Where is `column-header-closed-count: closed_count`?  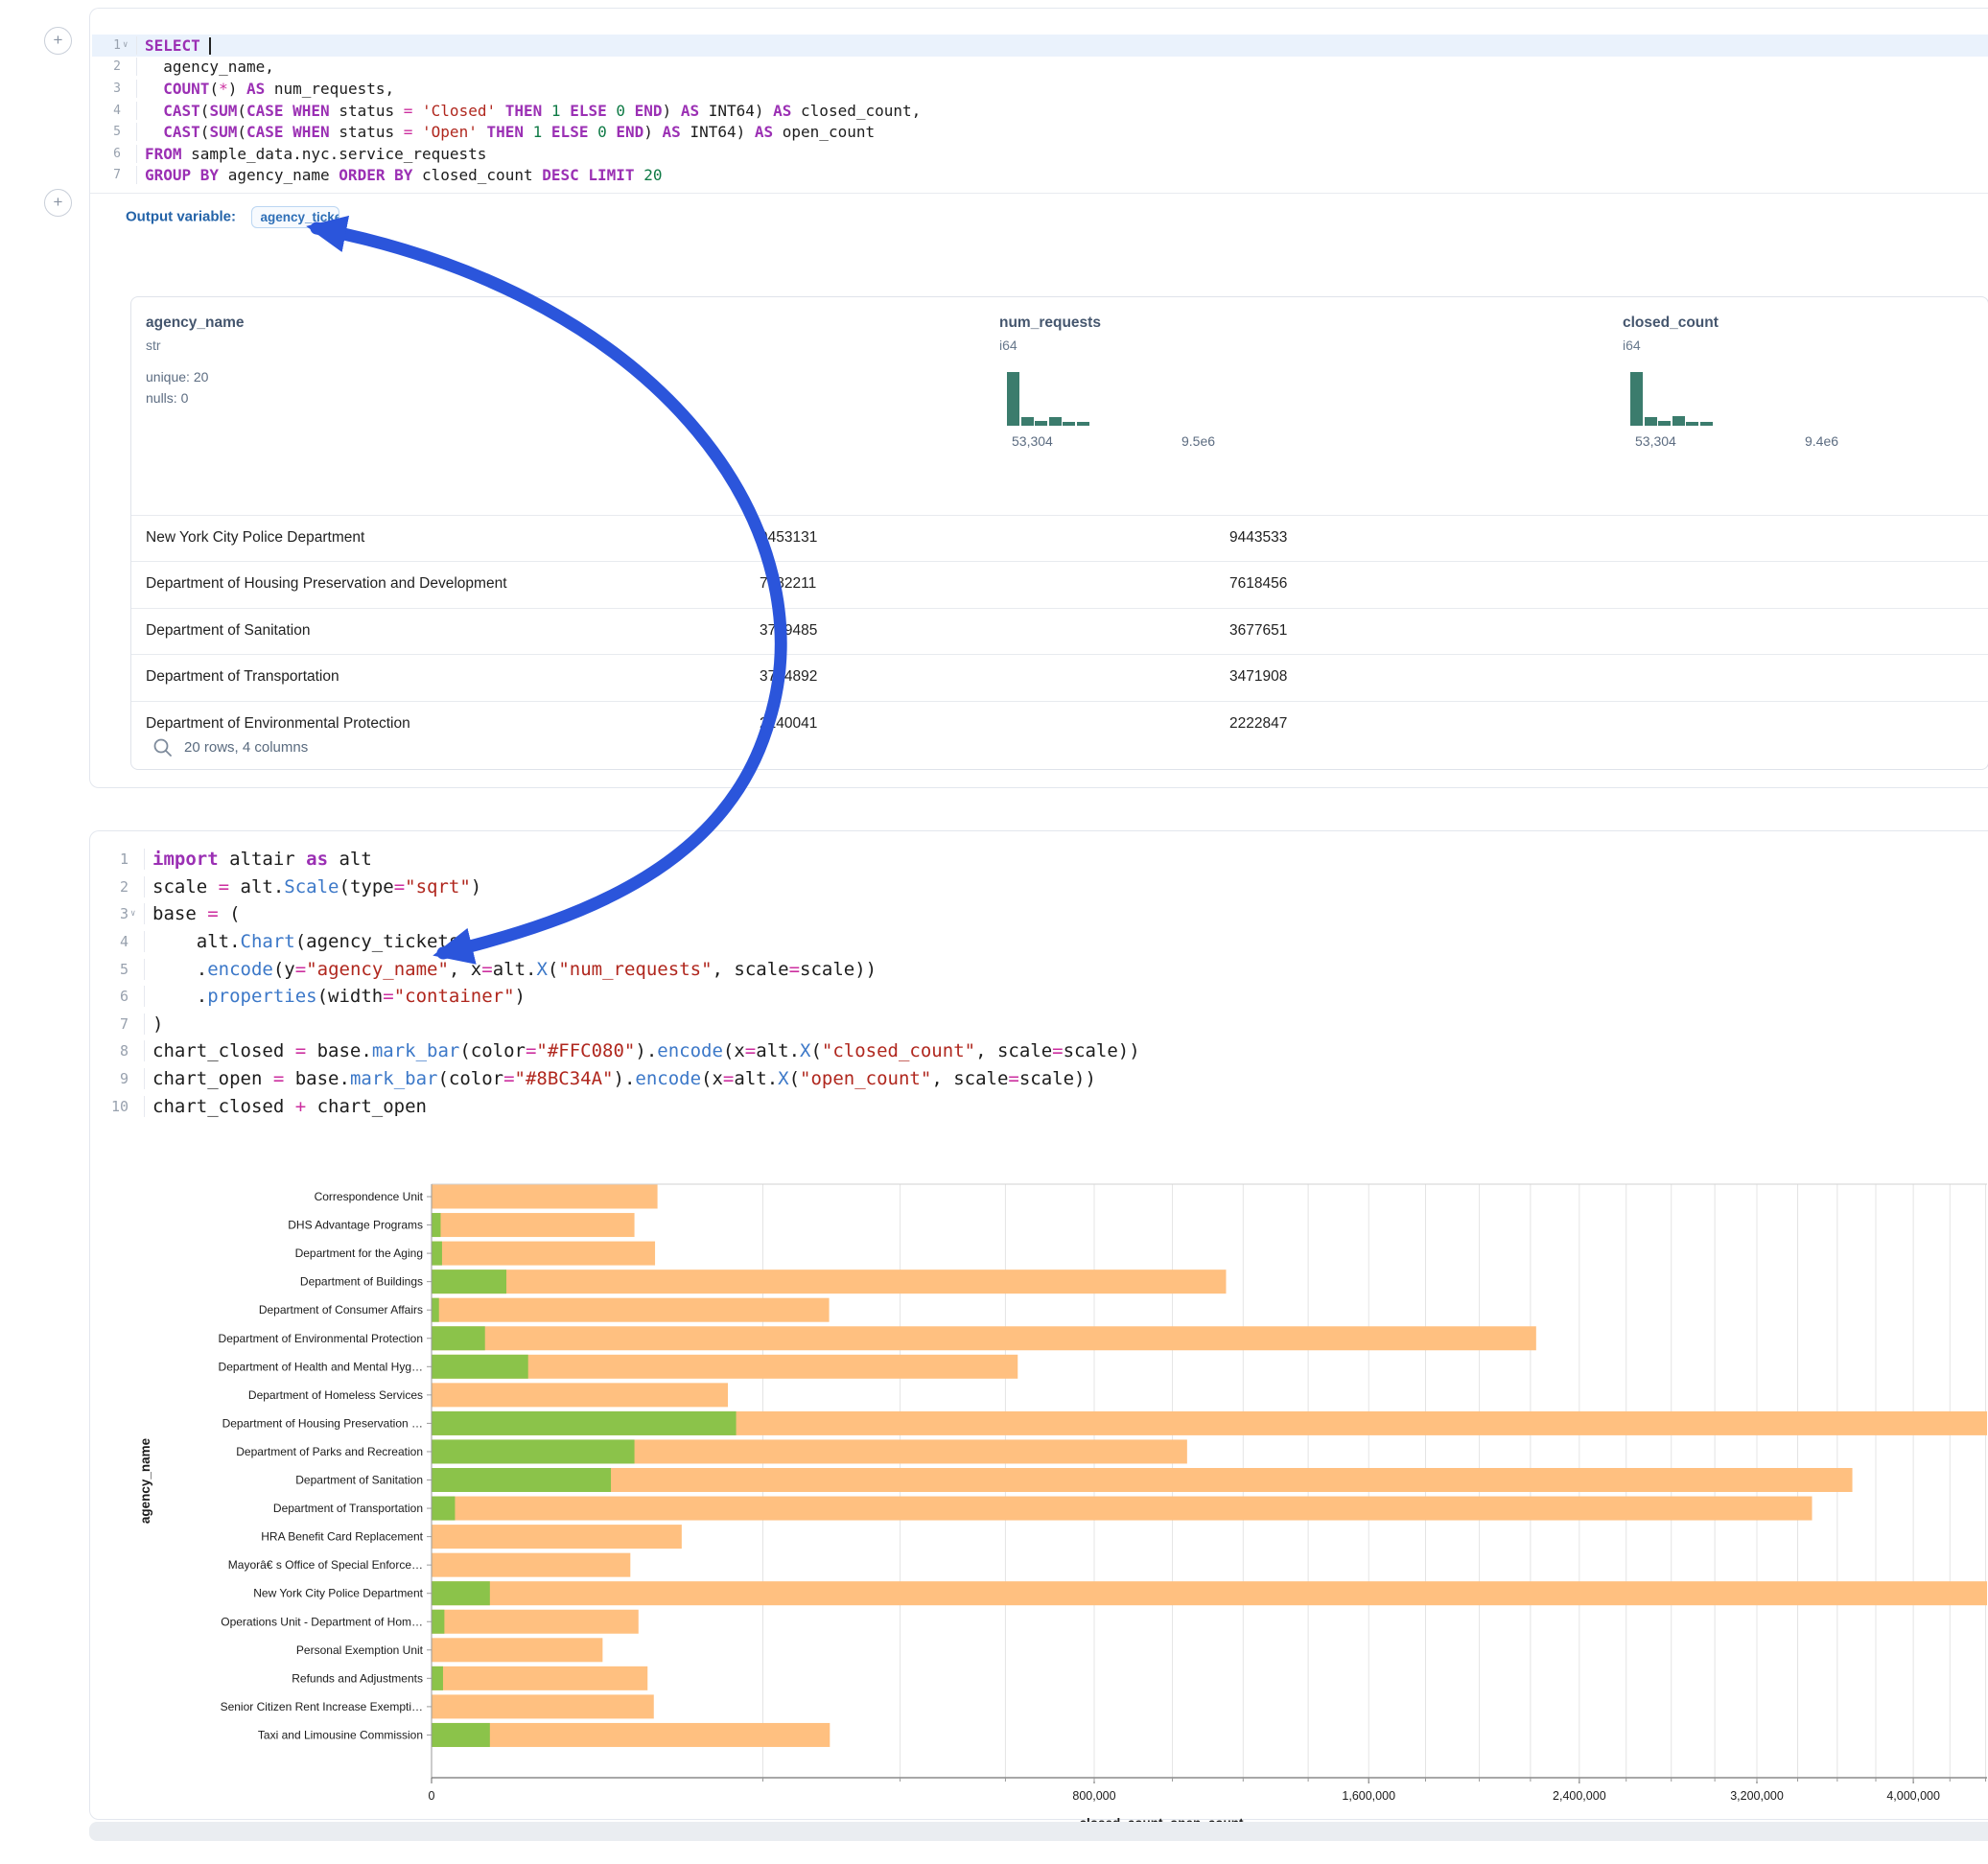 column-header-closed-count: closed_count is located at coordinates (1671, 323).